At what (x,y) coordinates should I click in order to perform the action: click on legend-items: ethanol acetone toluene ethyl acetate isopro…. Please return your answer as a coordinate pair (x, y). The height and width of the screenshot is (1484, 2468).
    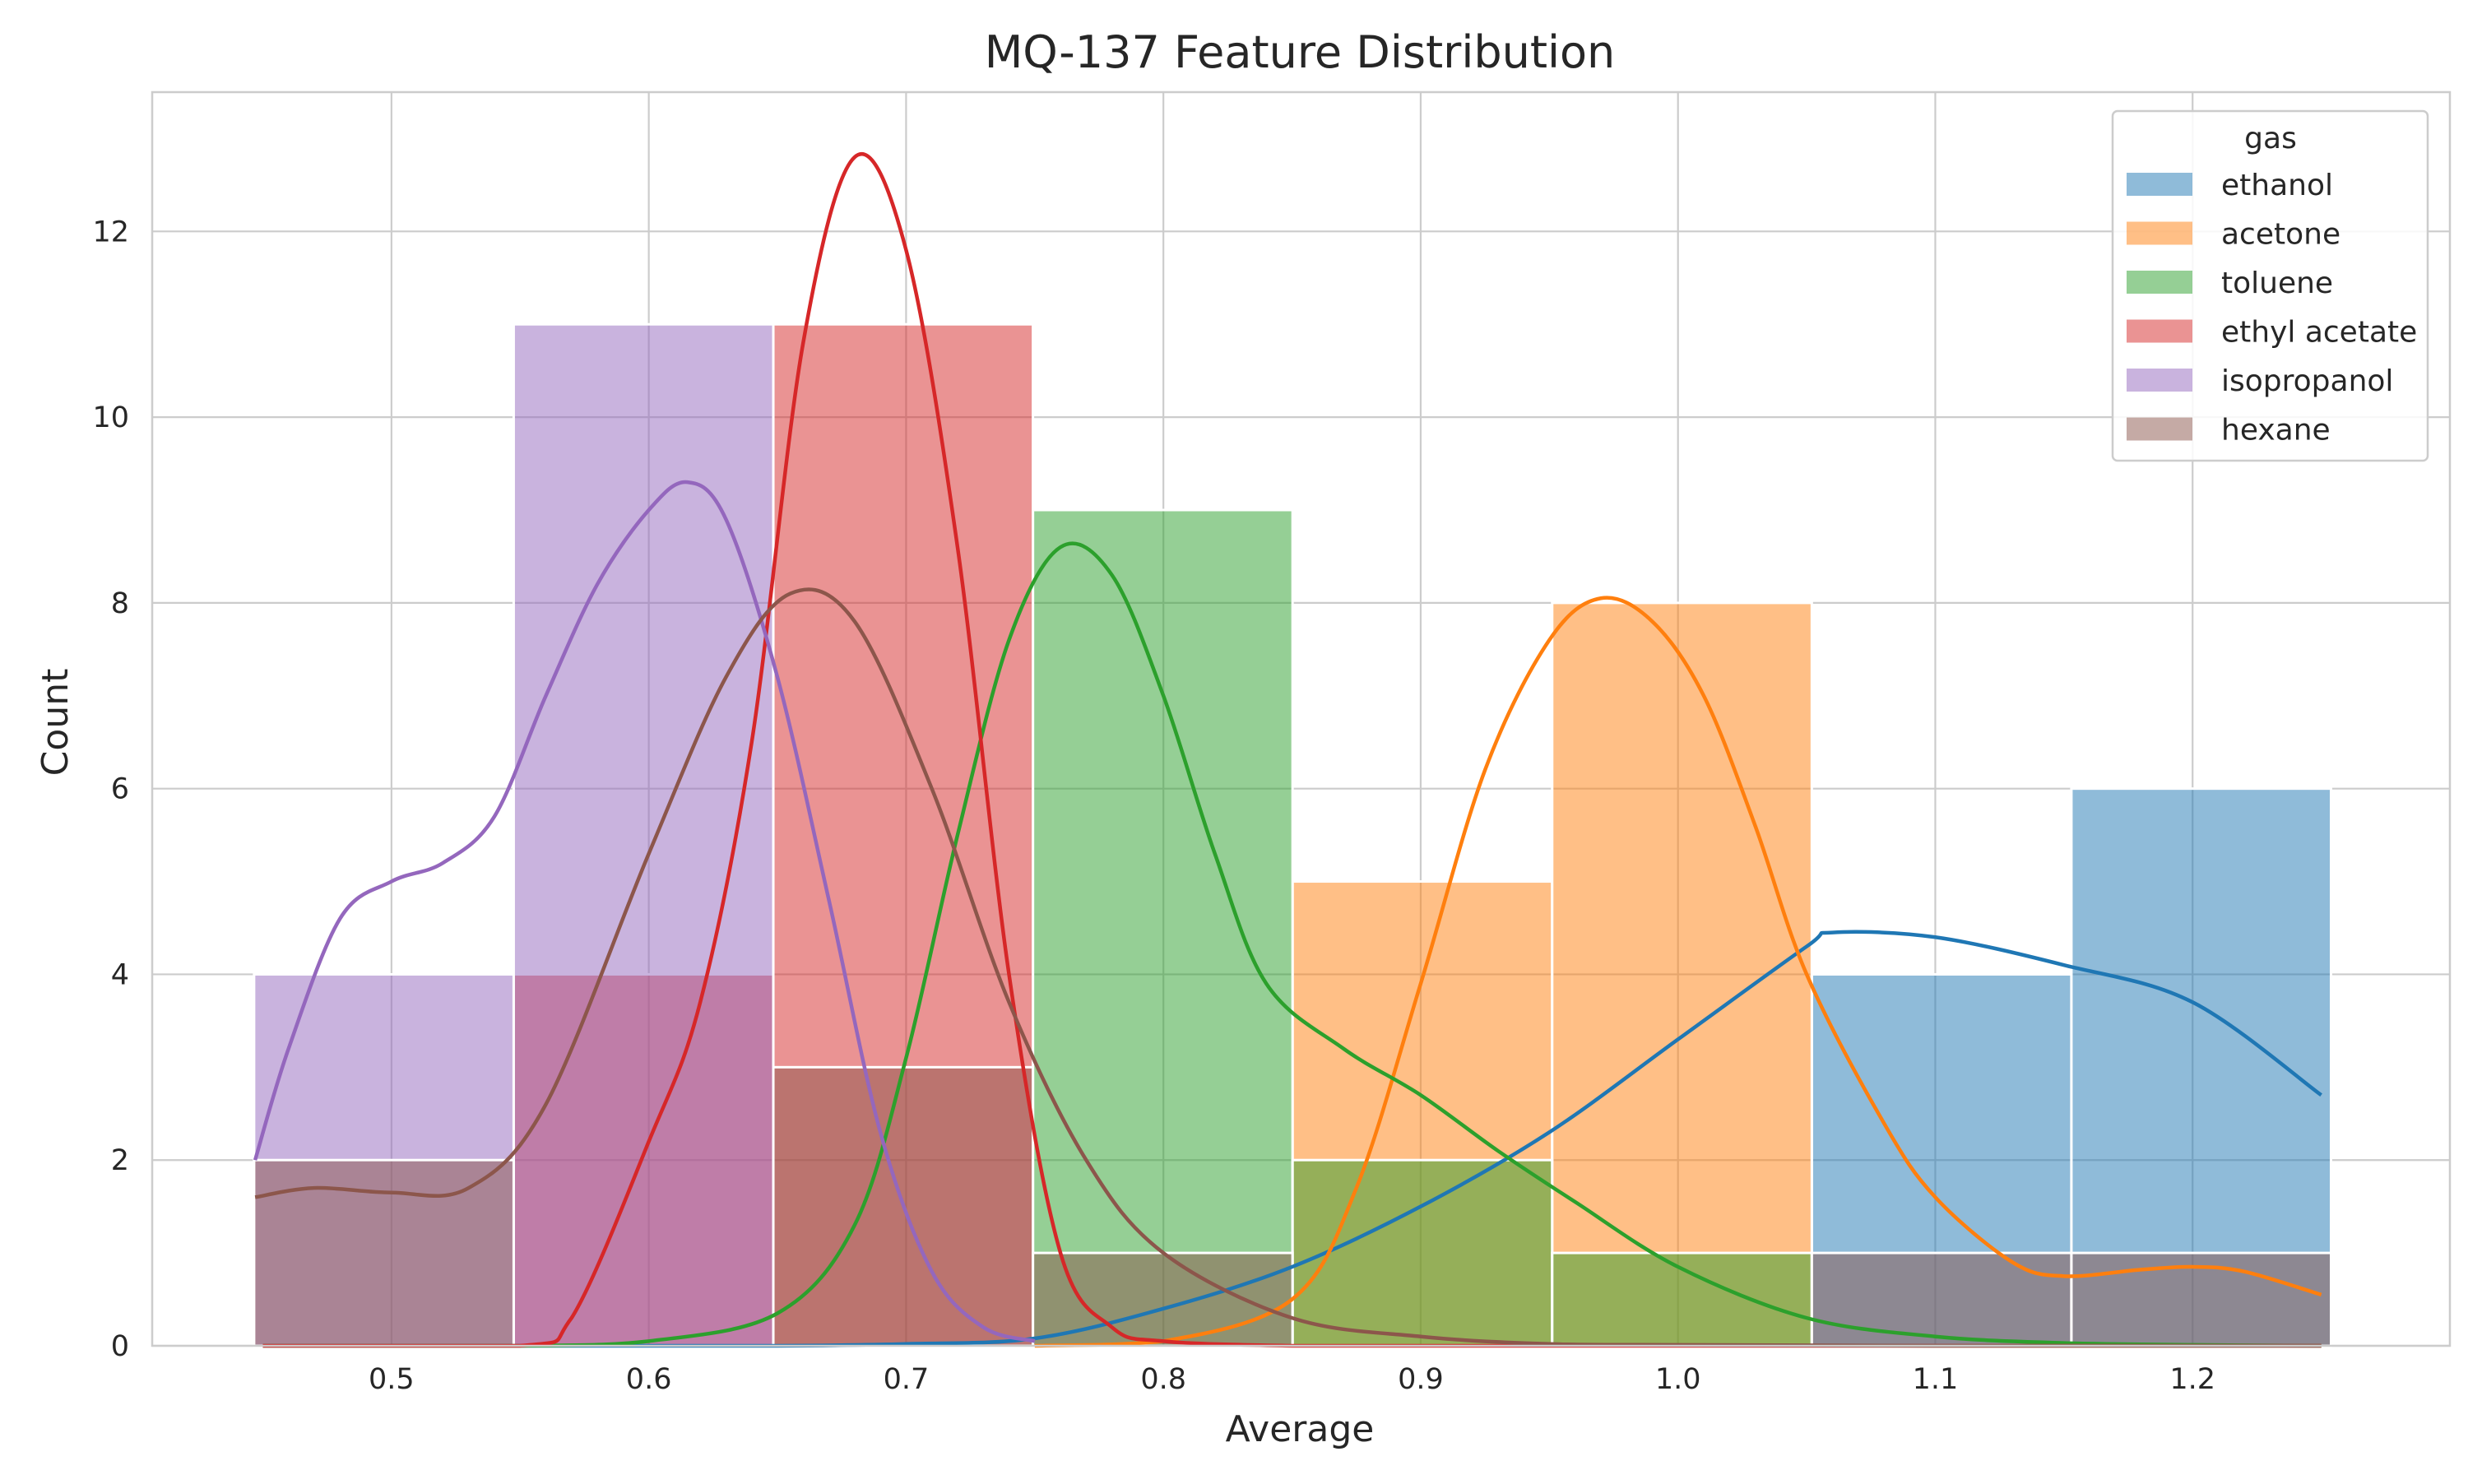
    Looking at the image, I should click on (2272, 308).